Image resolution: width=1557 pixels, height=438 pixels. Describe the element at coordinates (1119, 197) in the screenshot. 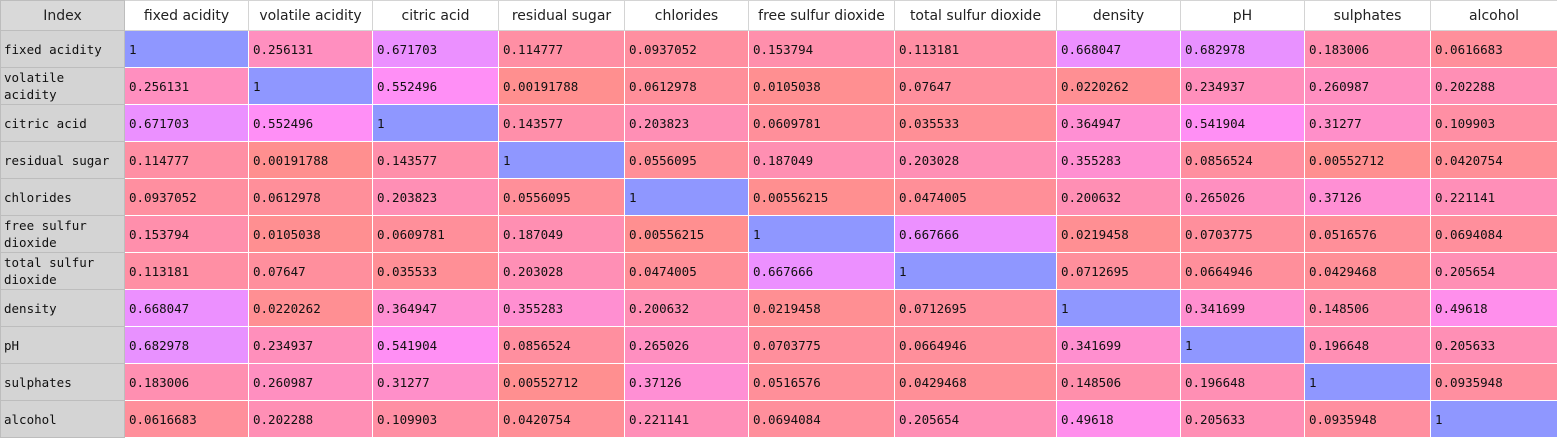

I see `table-cell: 0.200632` at that location.